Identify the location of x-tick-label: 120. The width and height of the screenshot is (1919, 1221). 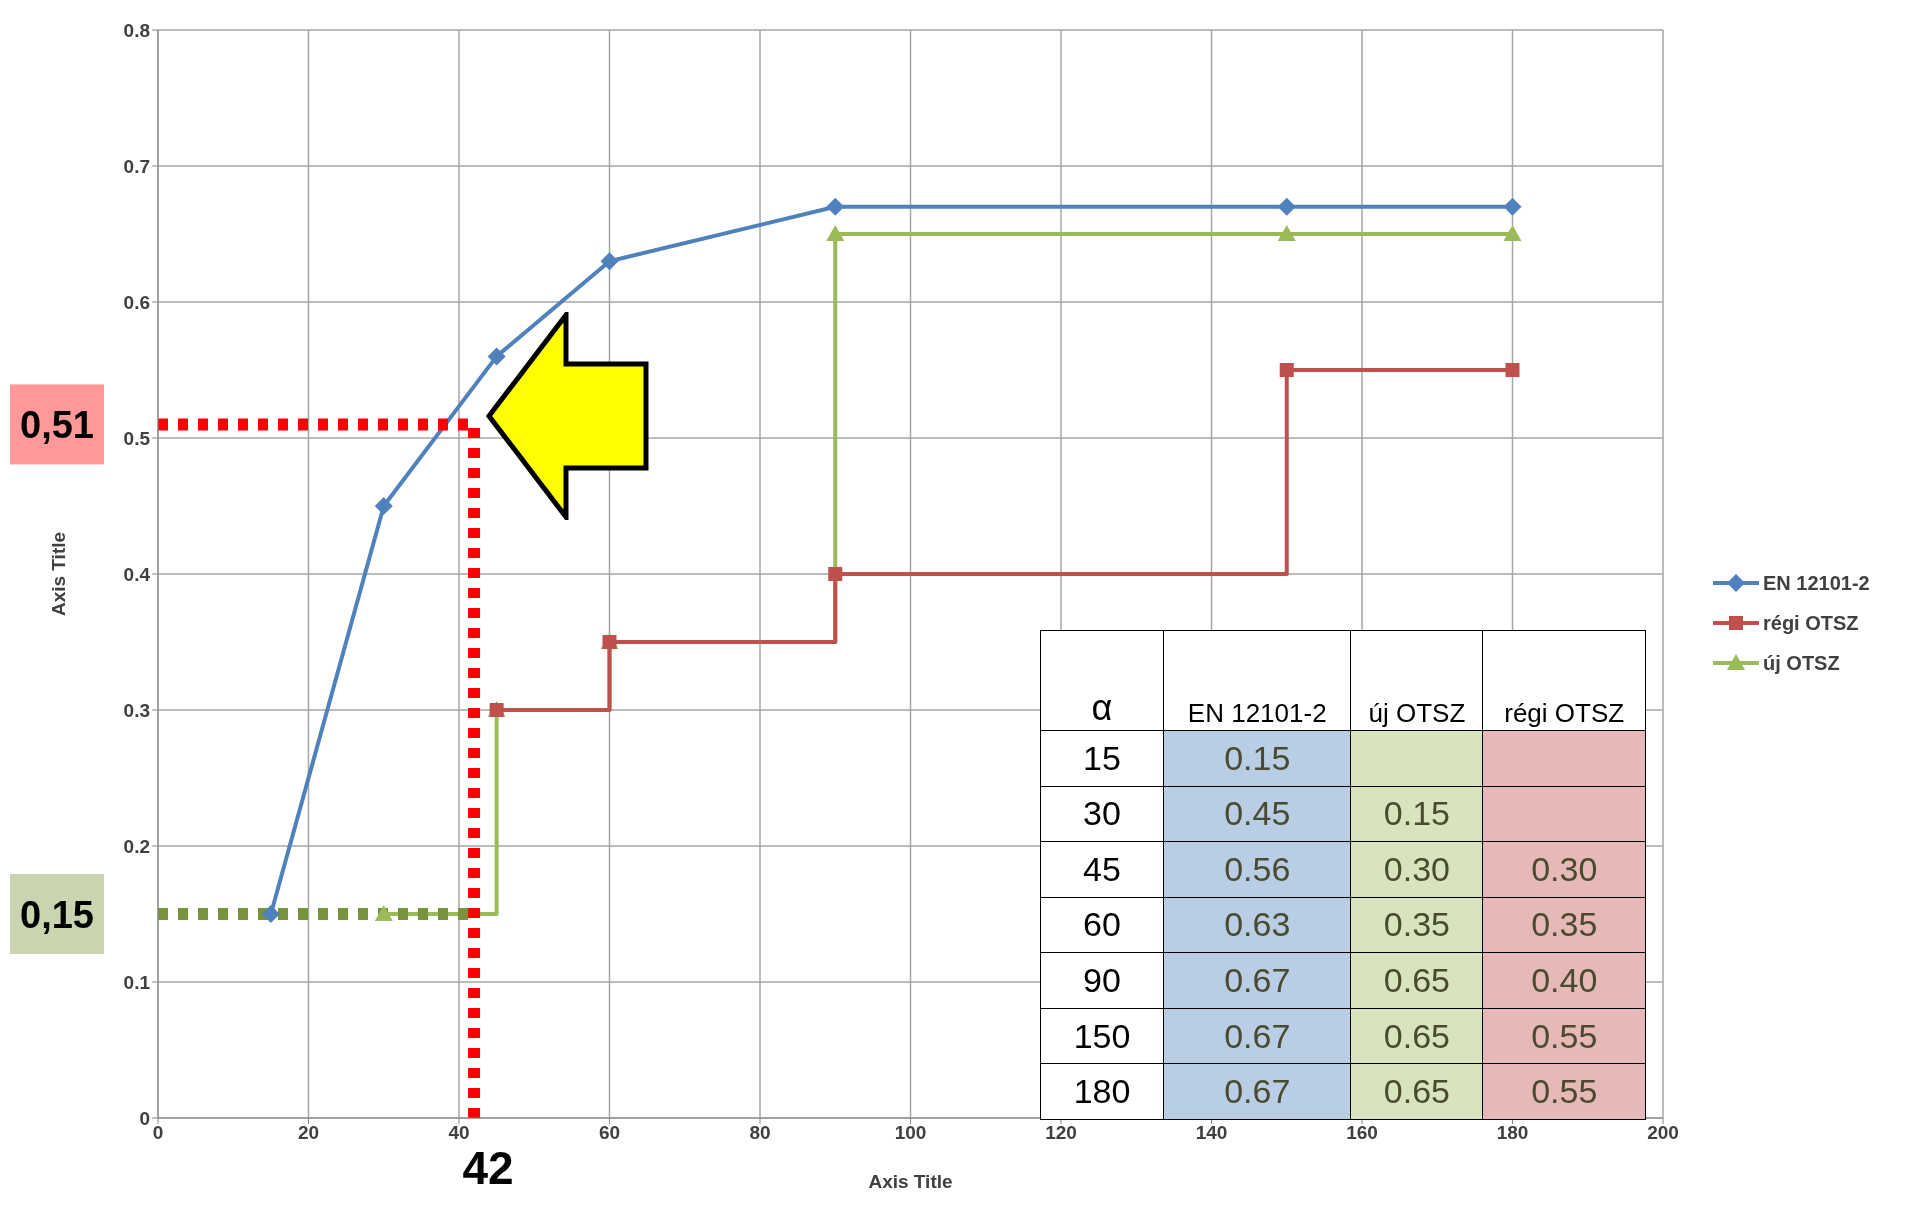
(1061, 1133).